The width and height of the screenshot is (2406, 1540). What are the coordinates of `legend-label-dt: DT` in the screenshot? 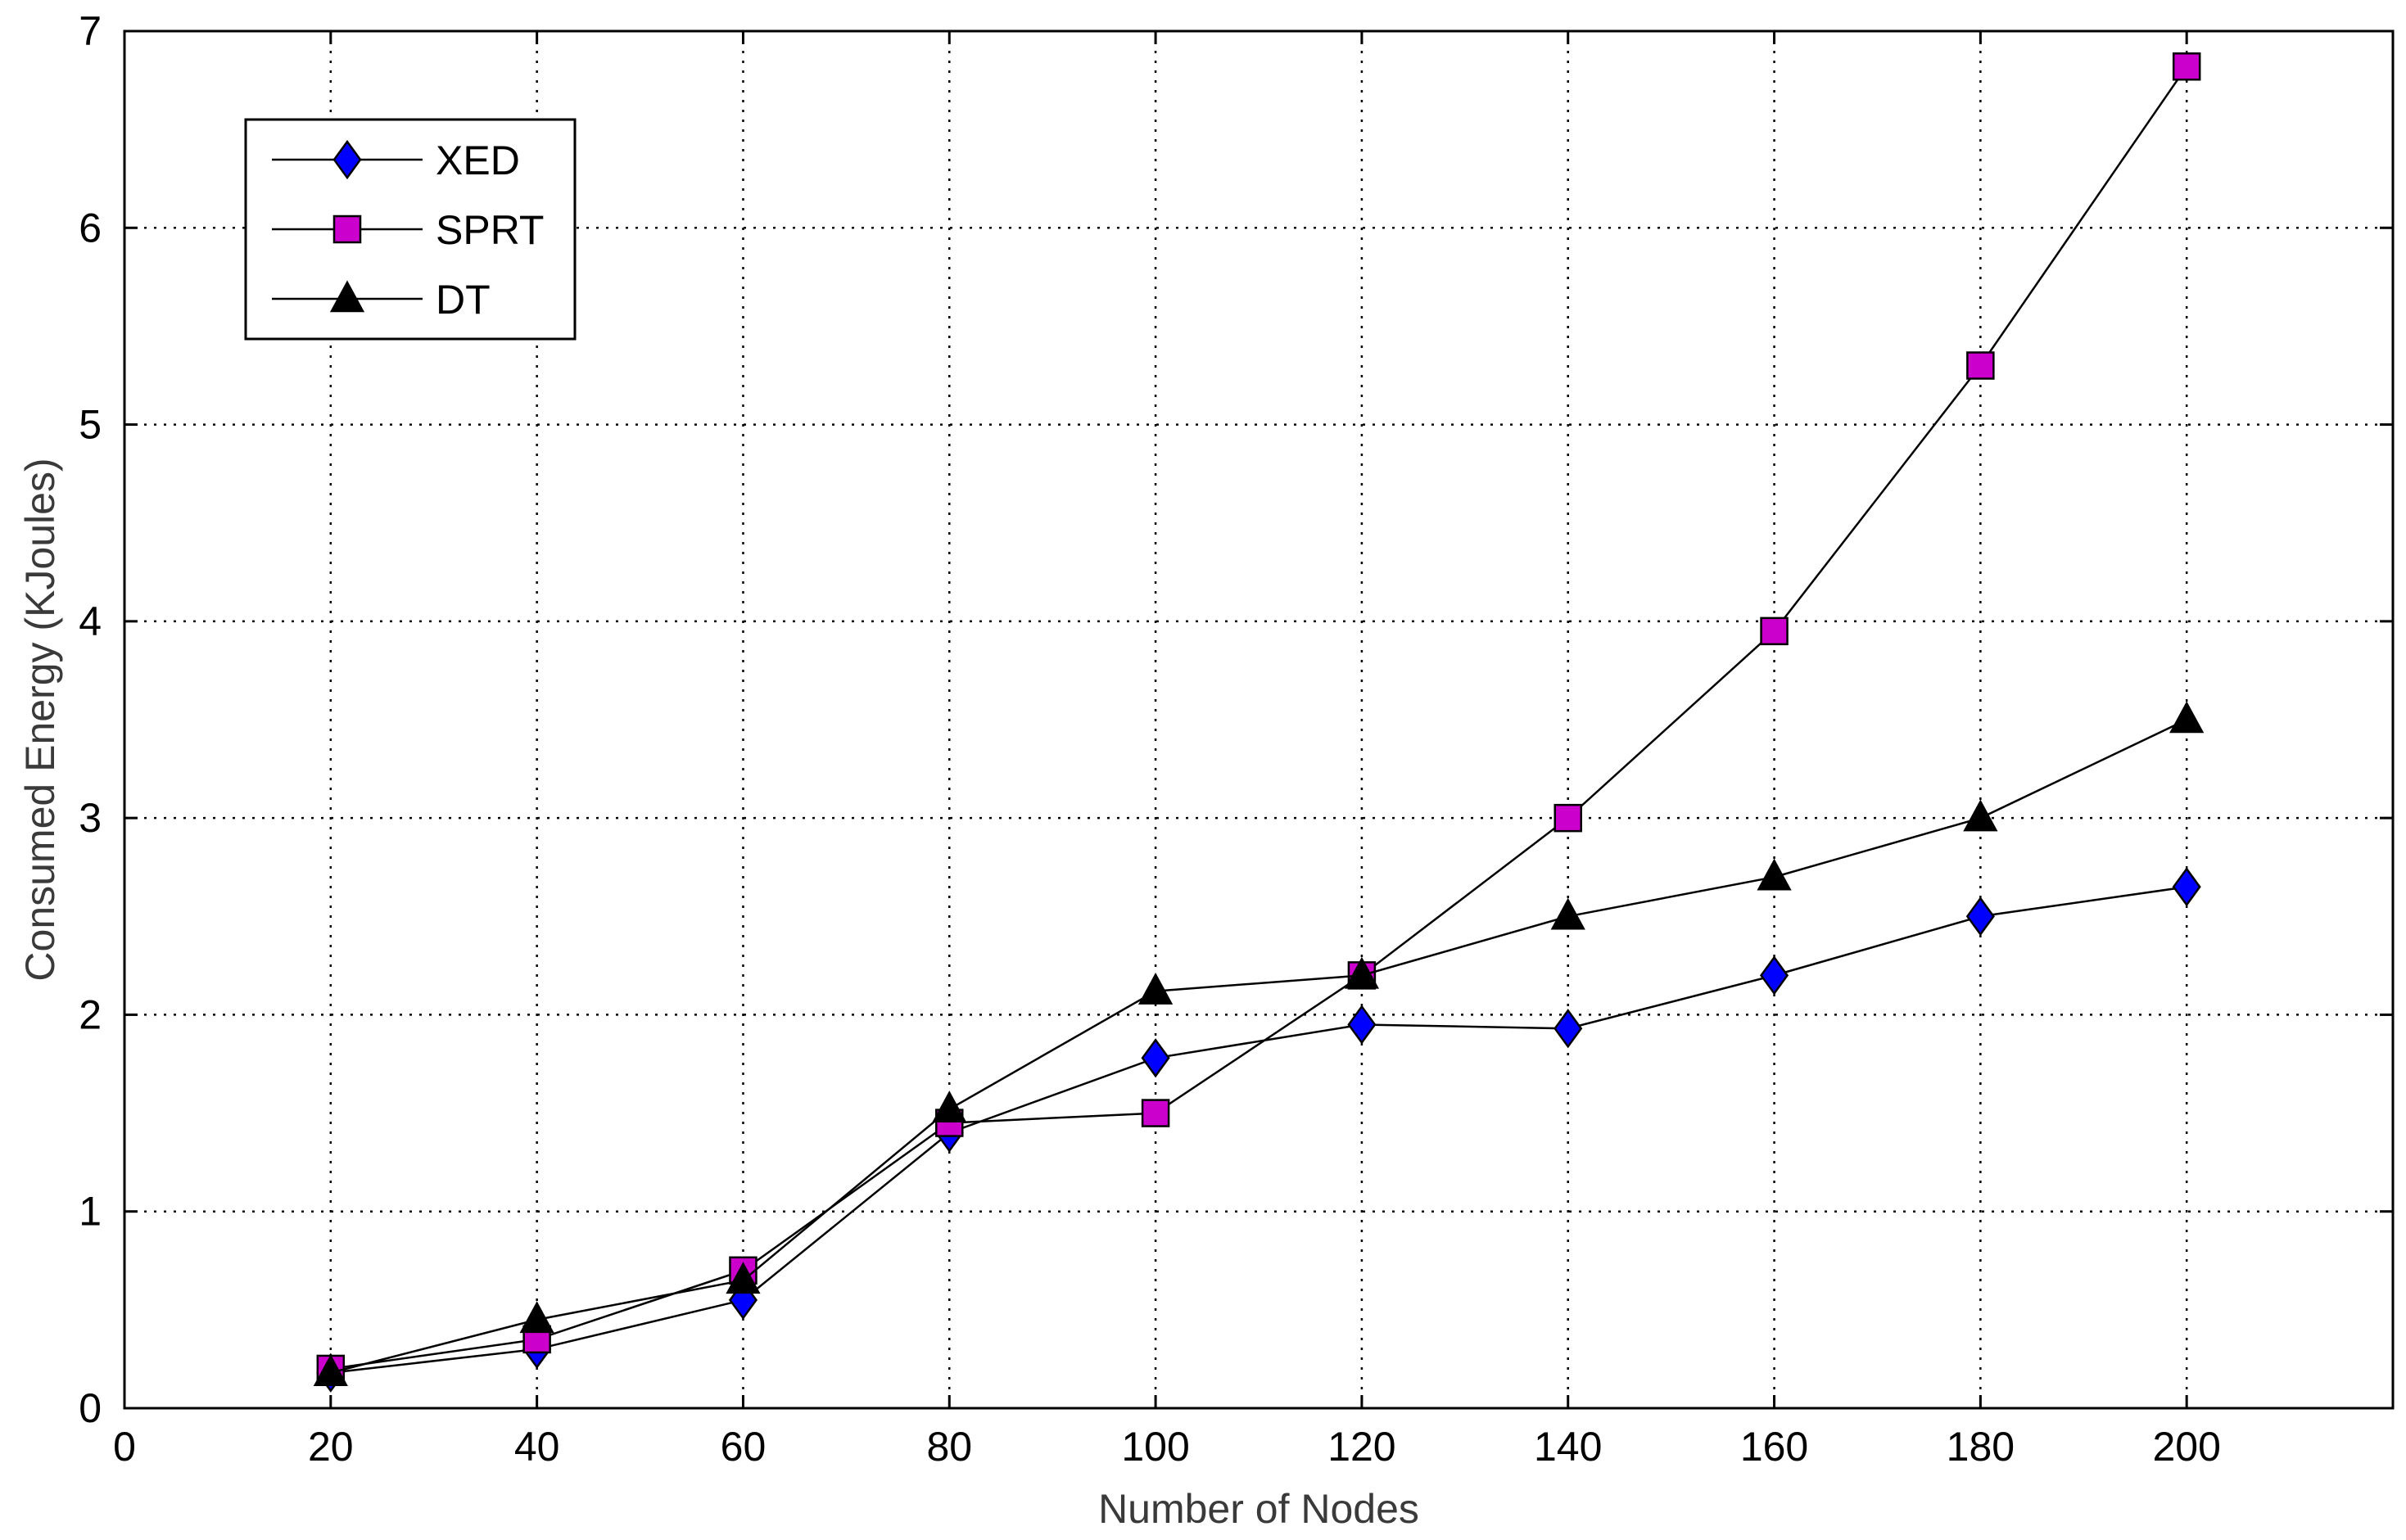 It's located at (463, 300).